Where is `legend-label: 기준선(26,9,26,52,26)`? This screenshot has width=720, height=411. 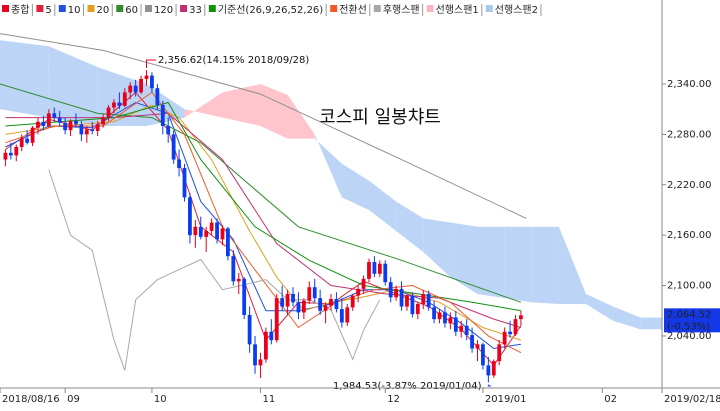 legend-label: 기준선(26,9,26,52,26) is located at coordinates (270, 10).